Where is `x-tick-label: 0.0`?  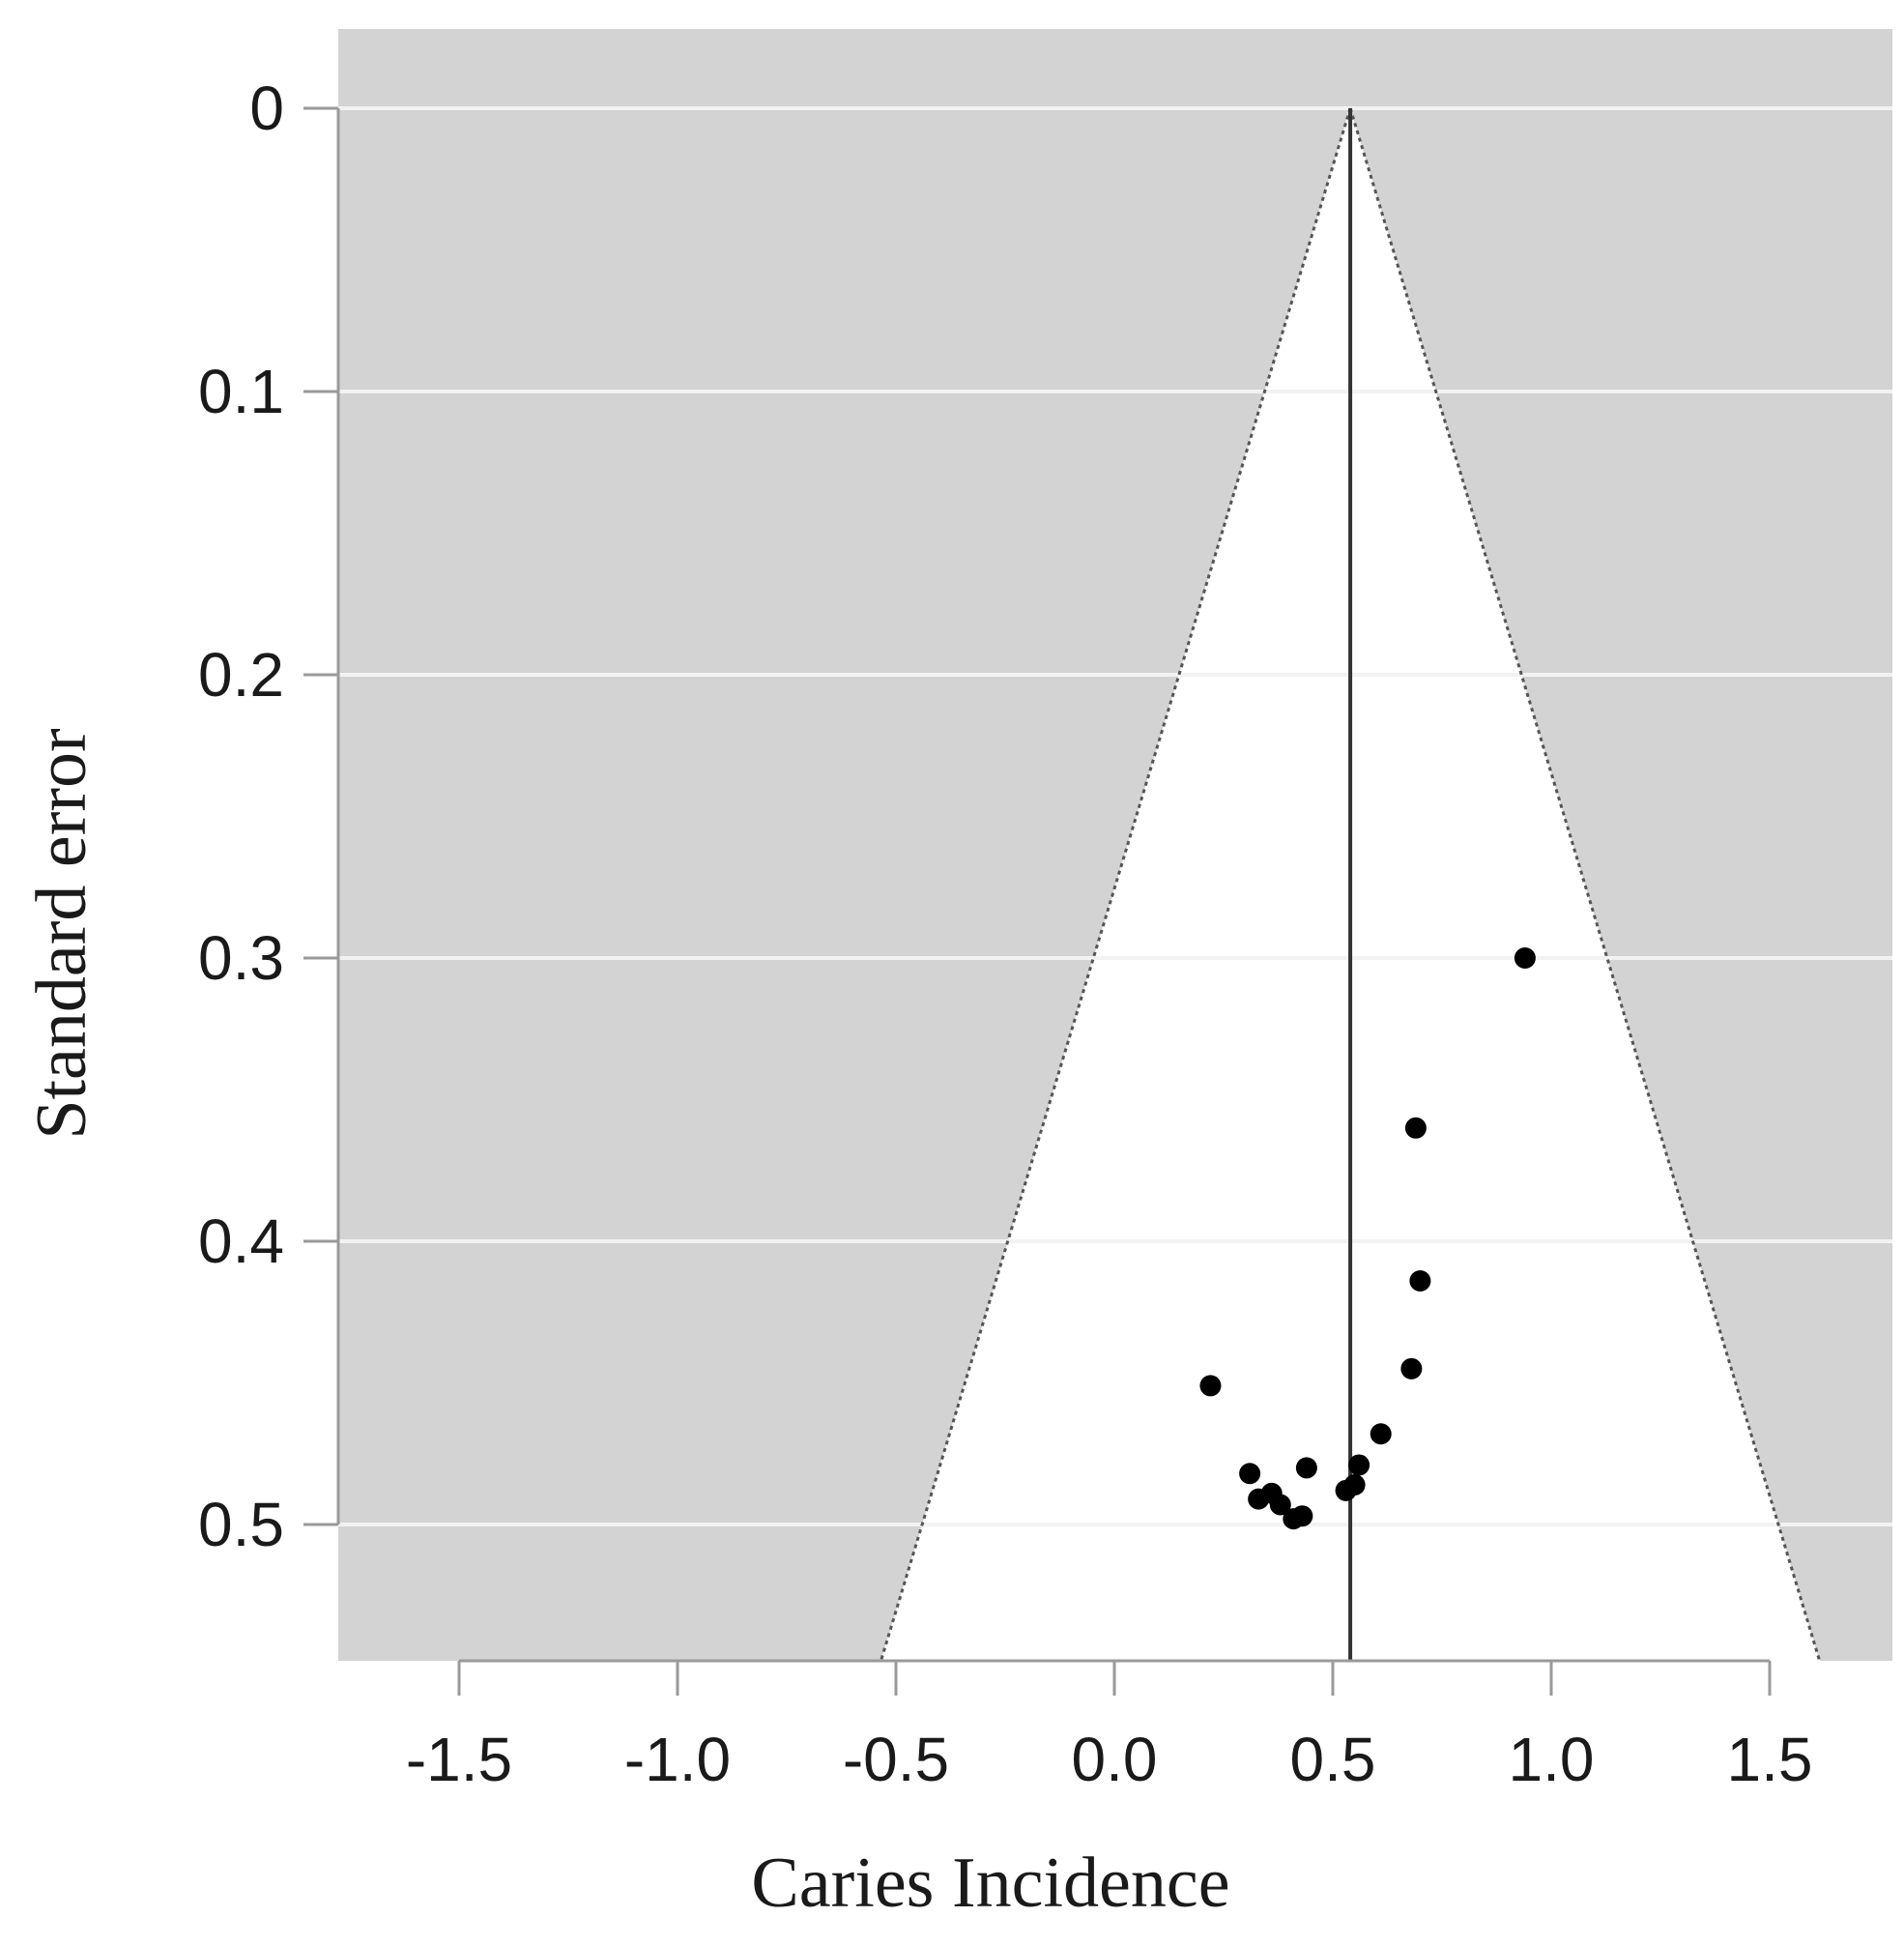 x-tick-label: 0.0 is located at coordinates (1115, 1759).